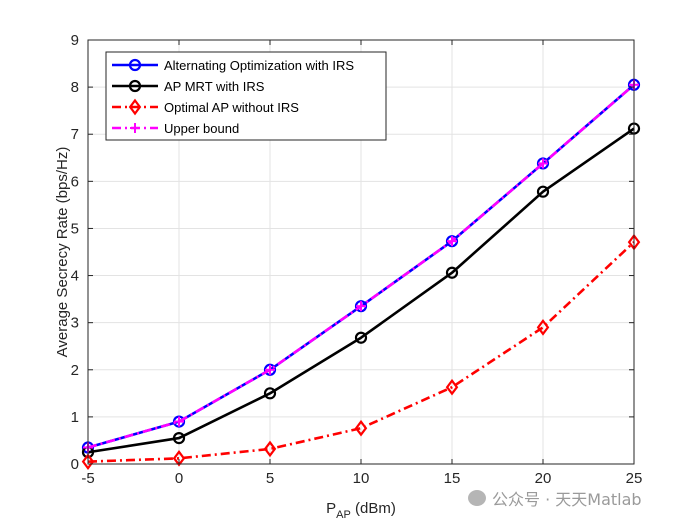 The height and width of the screenshot is (525, 700). I want to click on legend-label: AP MRT with IRS, so click(214, 86).